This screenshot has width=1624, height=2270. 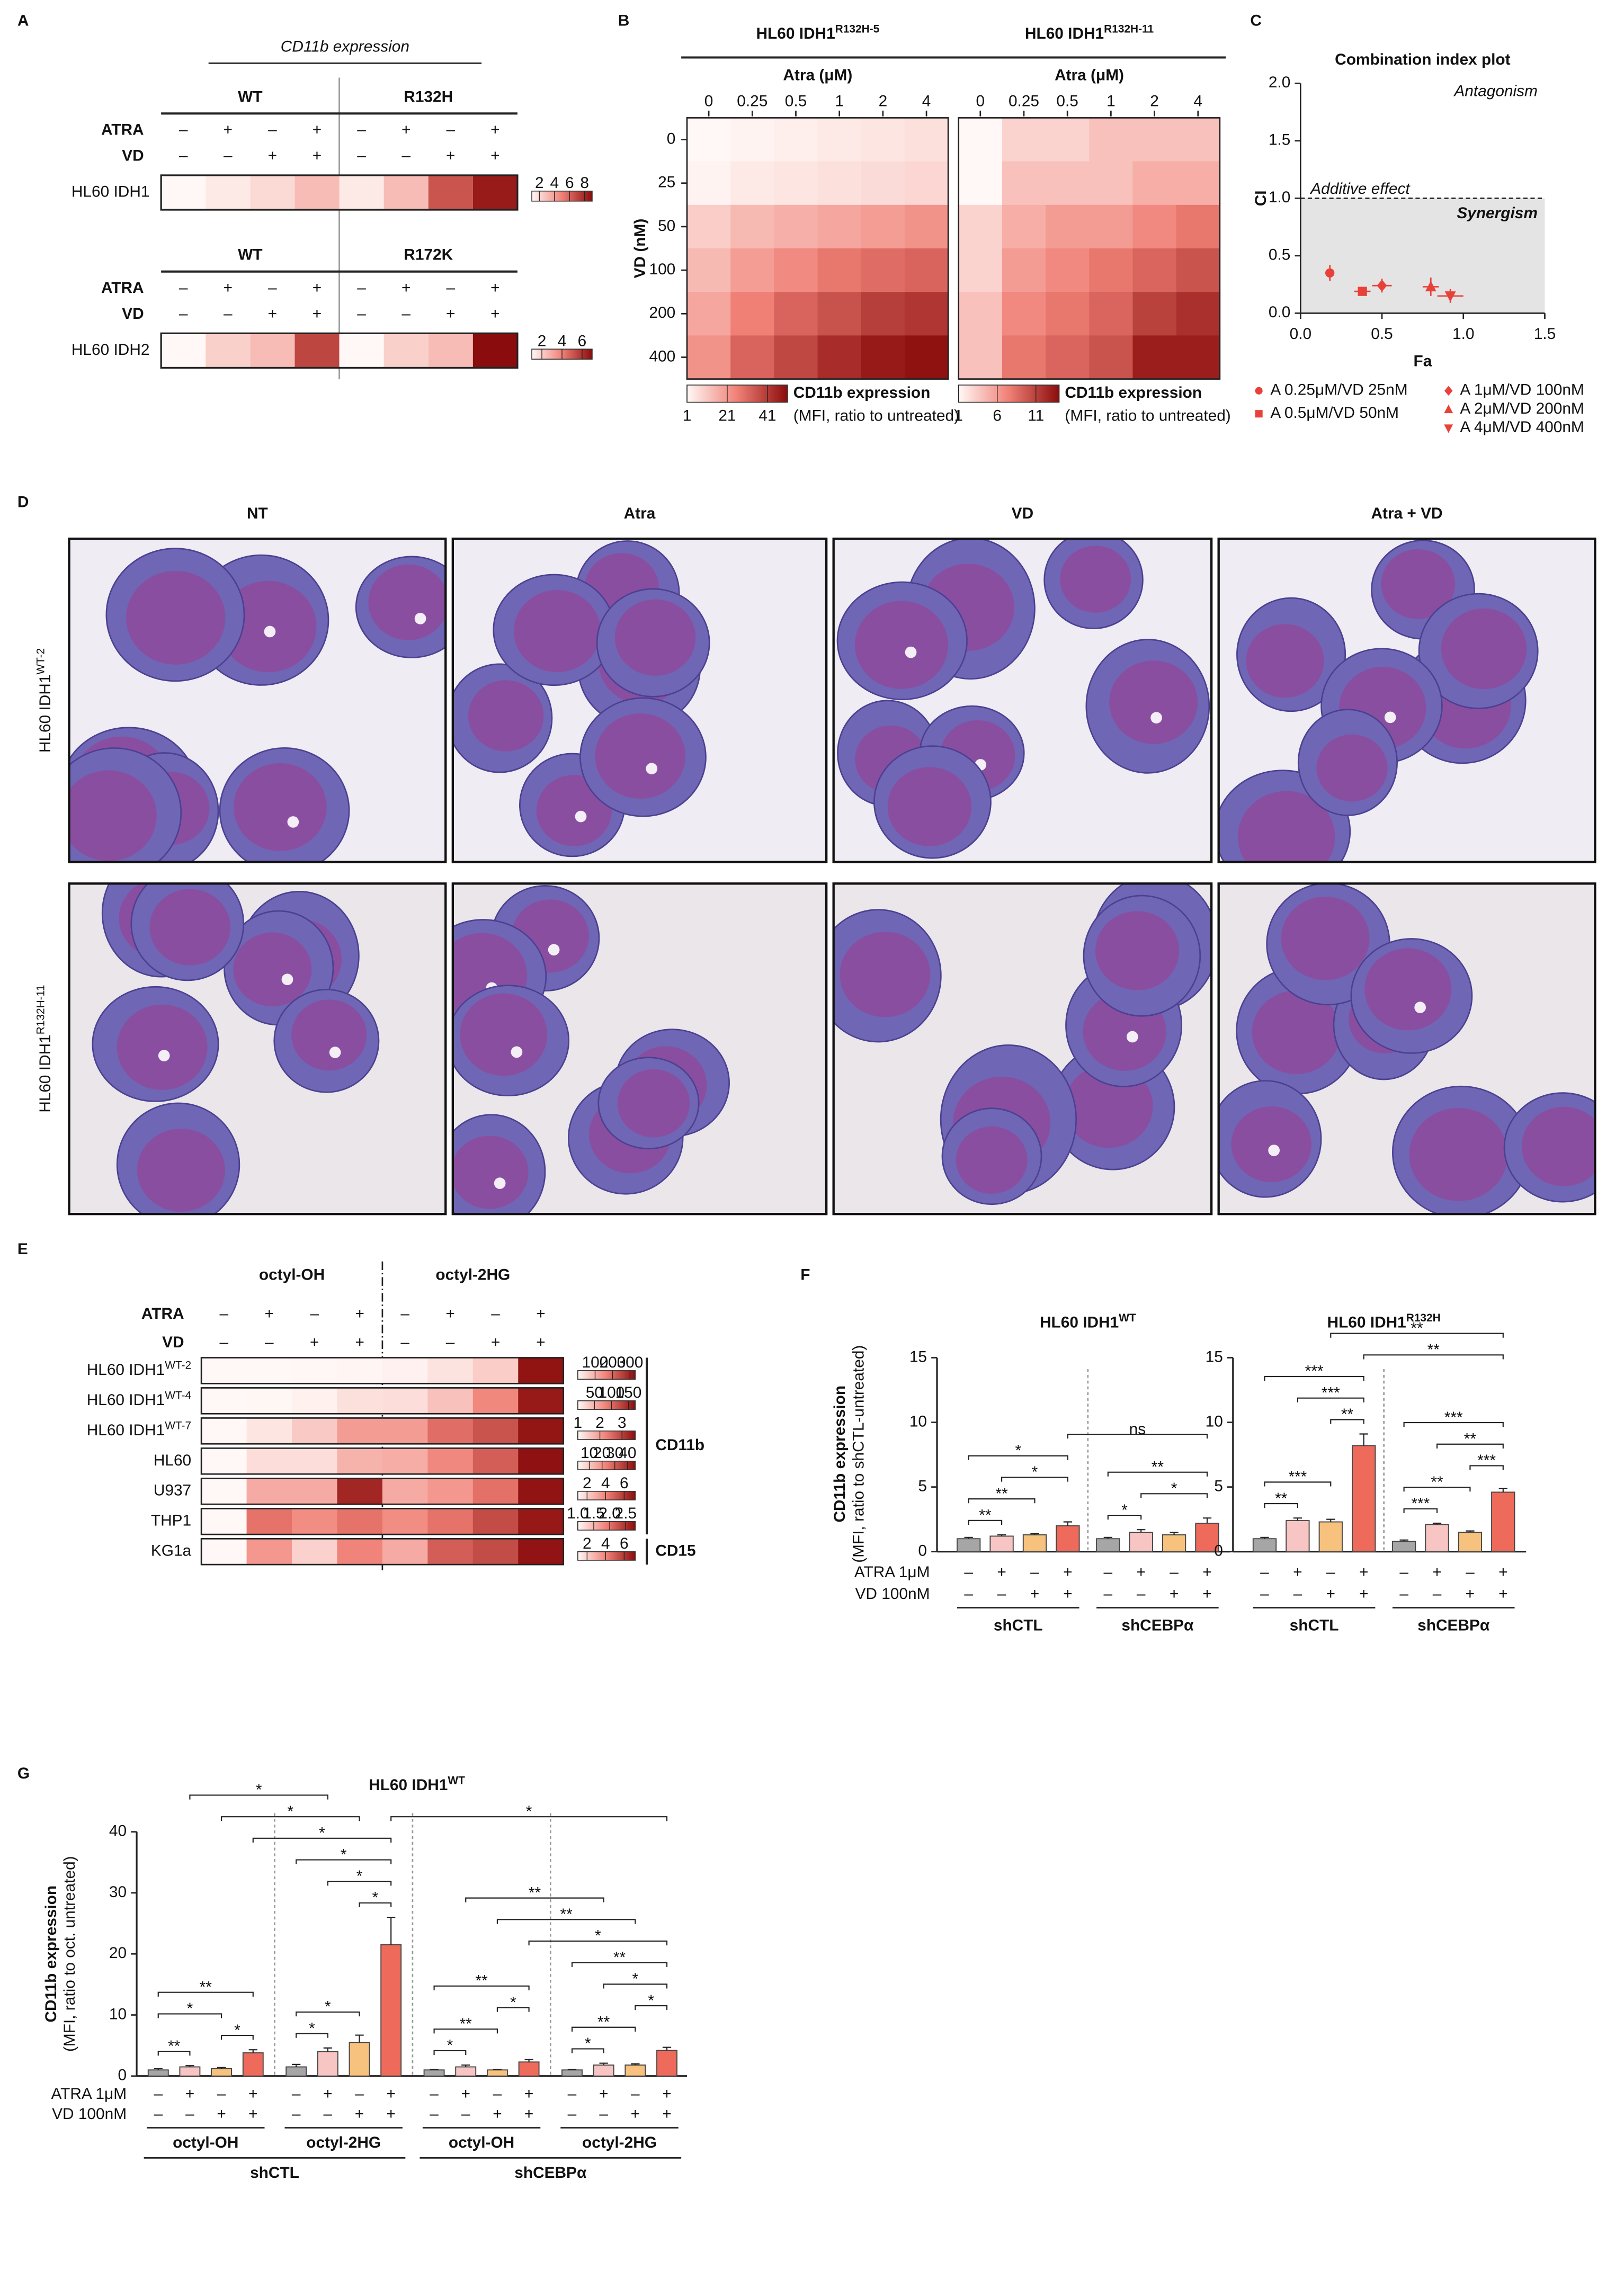 What do you see at coordinates (122, 288) in the screenshot?
I see `treatment-label: ATRA` at bounding box center [122, 288].